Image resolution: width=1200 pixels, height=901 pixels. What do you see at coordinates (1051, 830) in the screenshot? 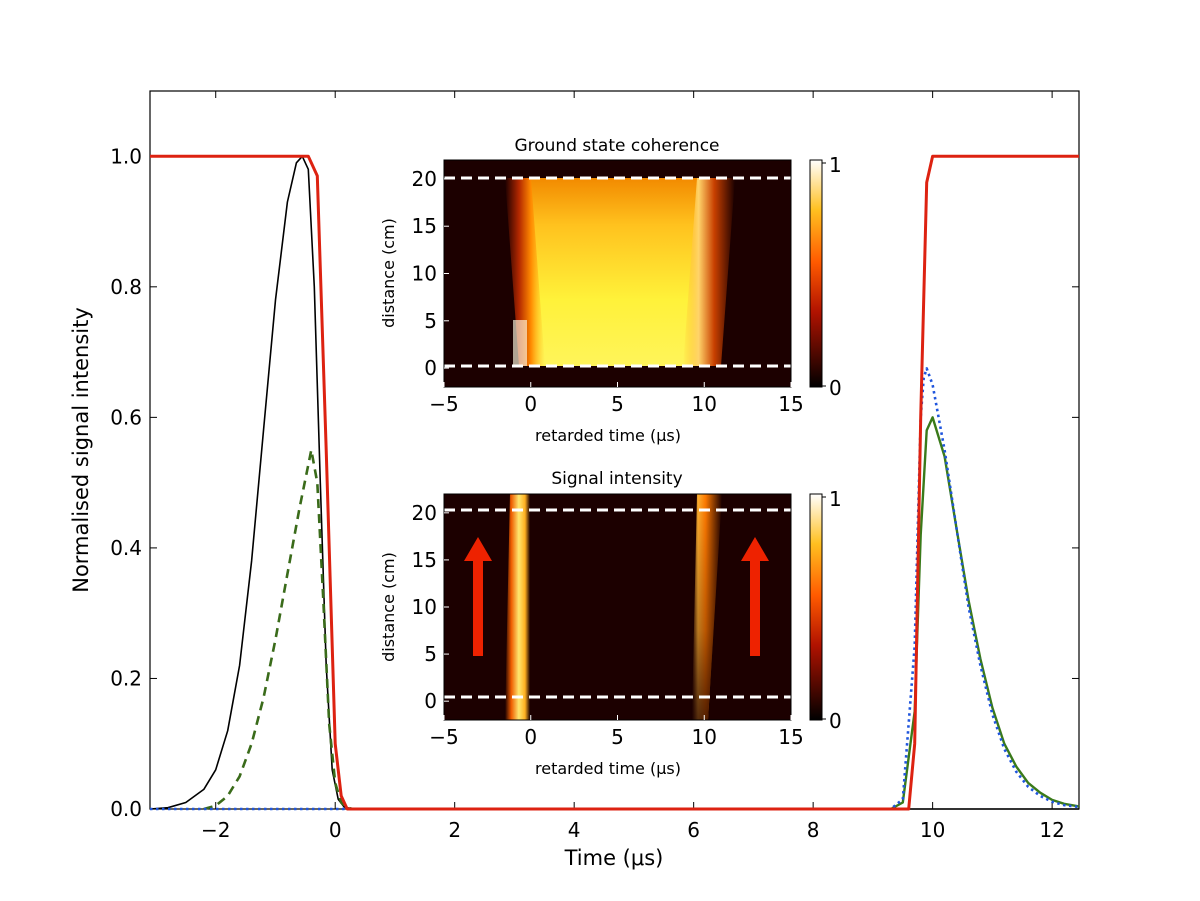
I see `x-tick-label: 12` at bounding box center [1051, 830].